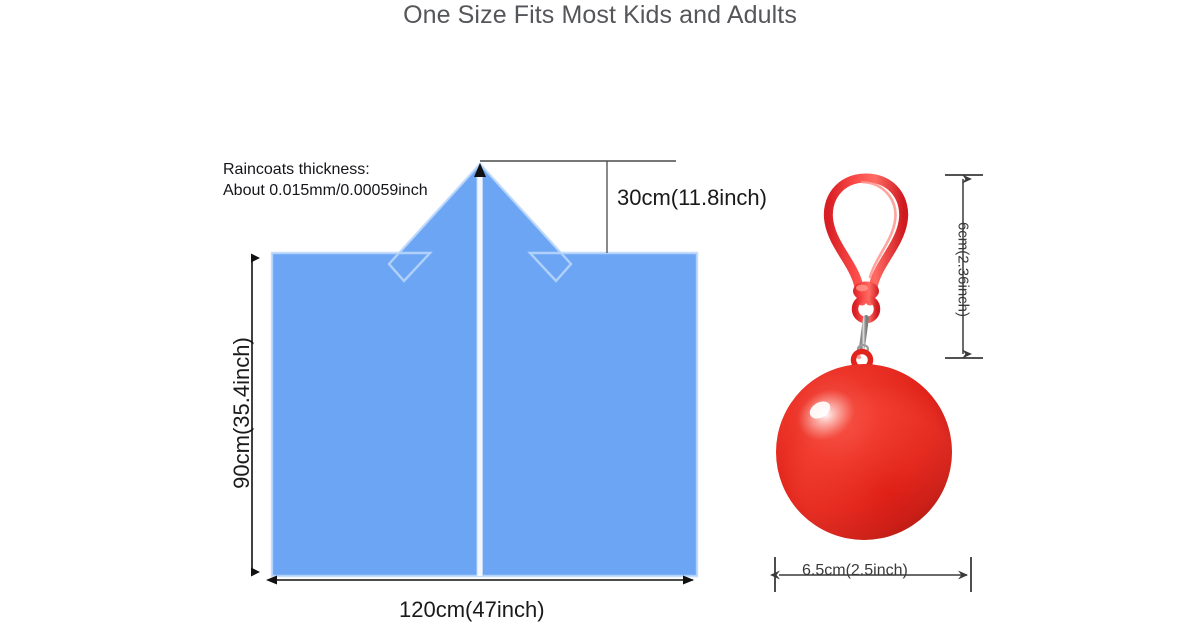 Image resolution: width=1200 pixels, height=630 pixels. What do you see at coordinates (862, 288) in the screenshot?
I see `clip-collar-sheen` at bounding box center [862, 288].